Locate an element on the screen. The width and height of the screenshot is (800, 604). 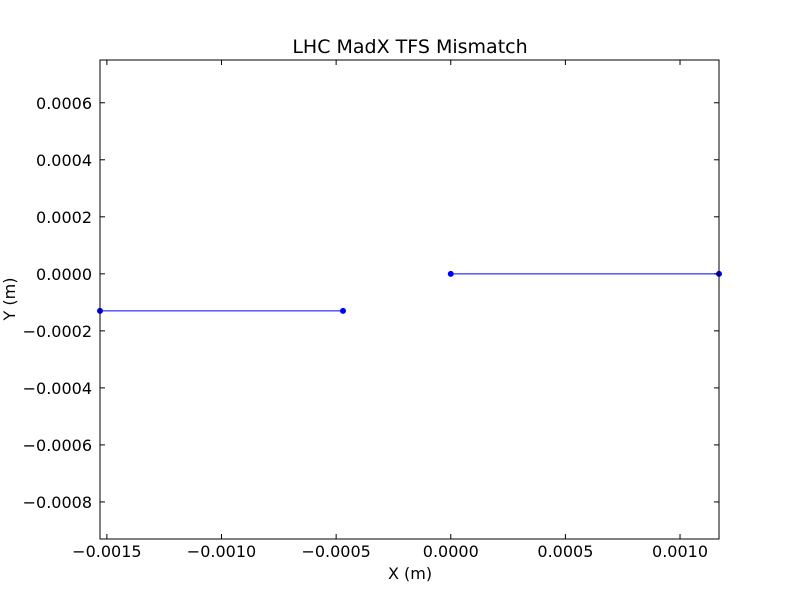
x-tick-label: 0.0010 is located at coordinates (680, 551).